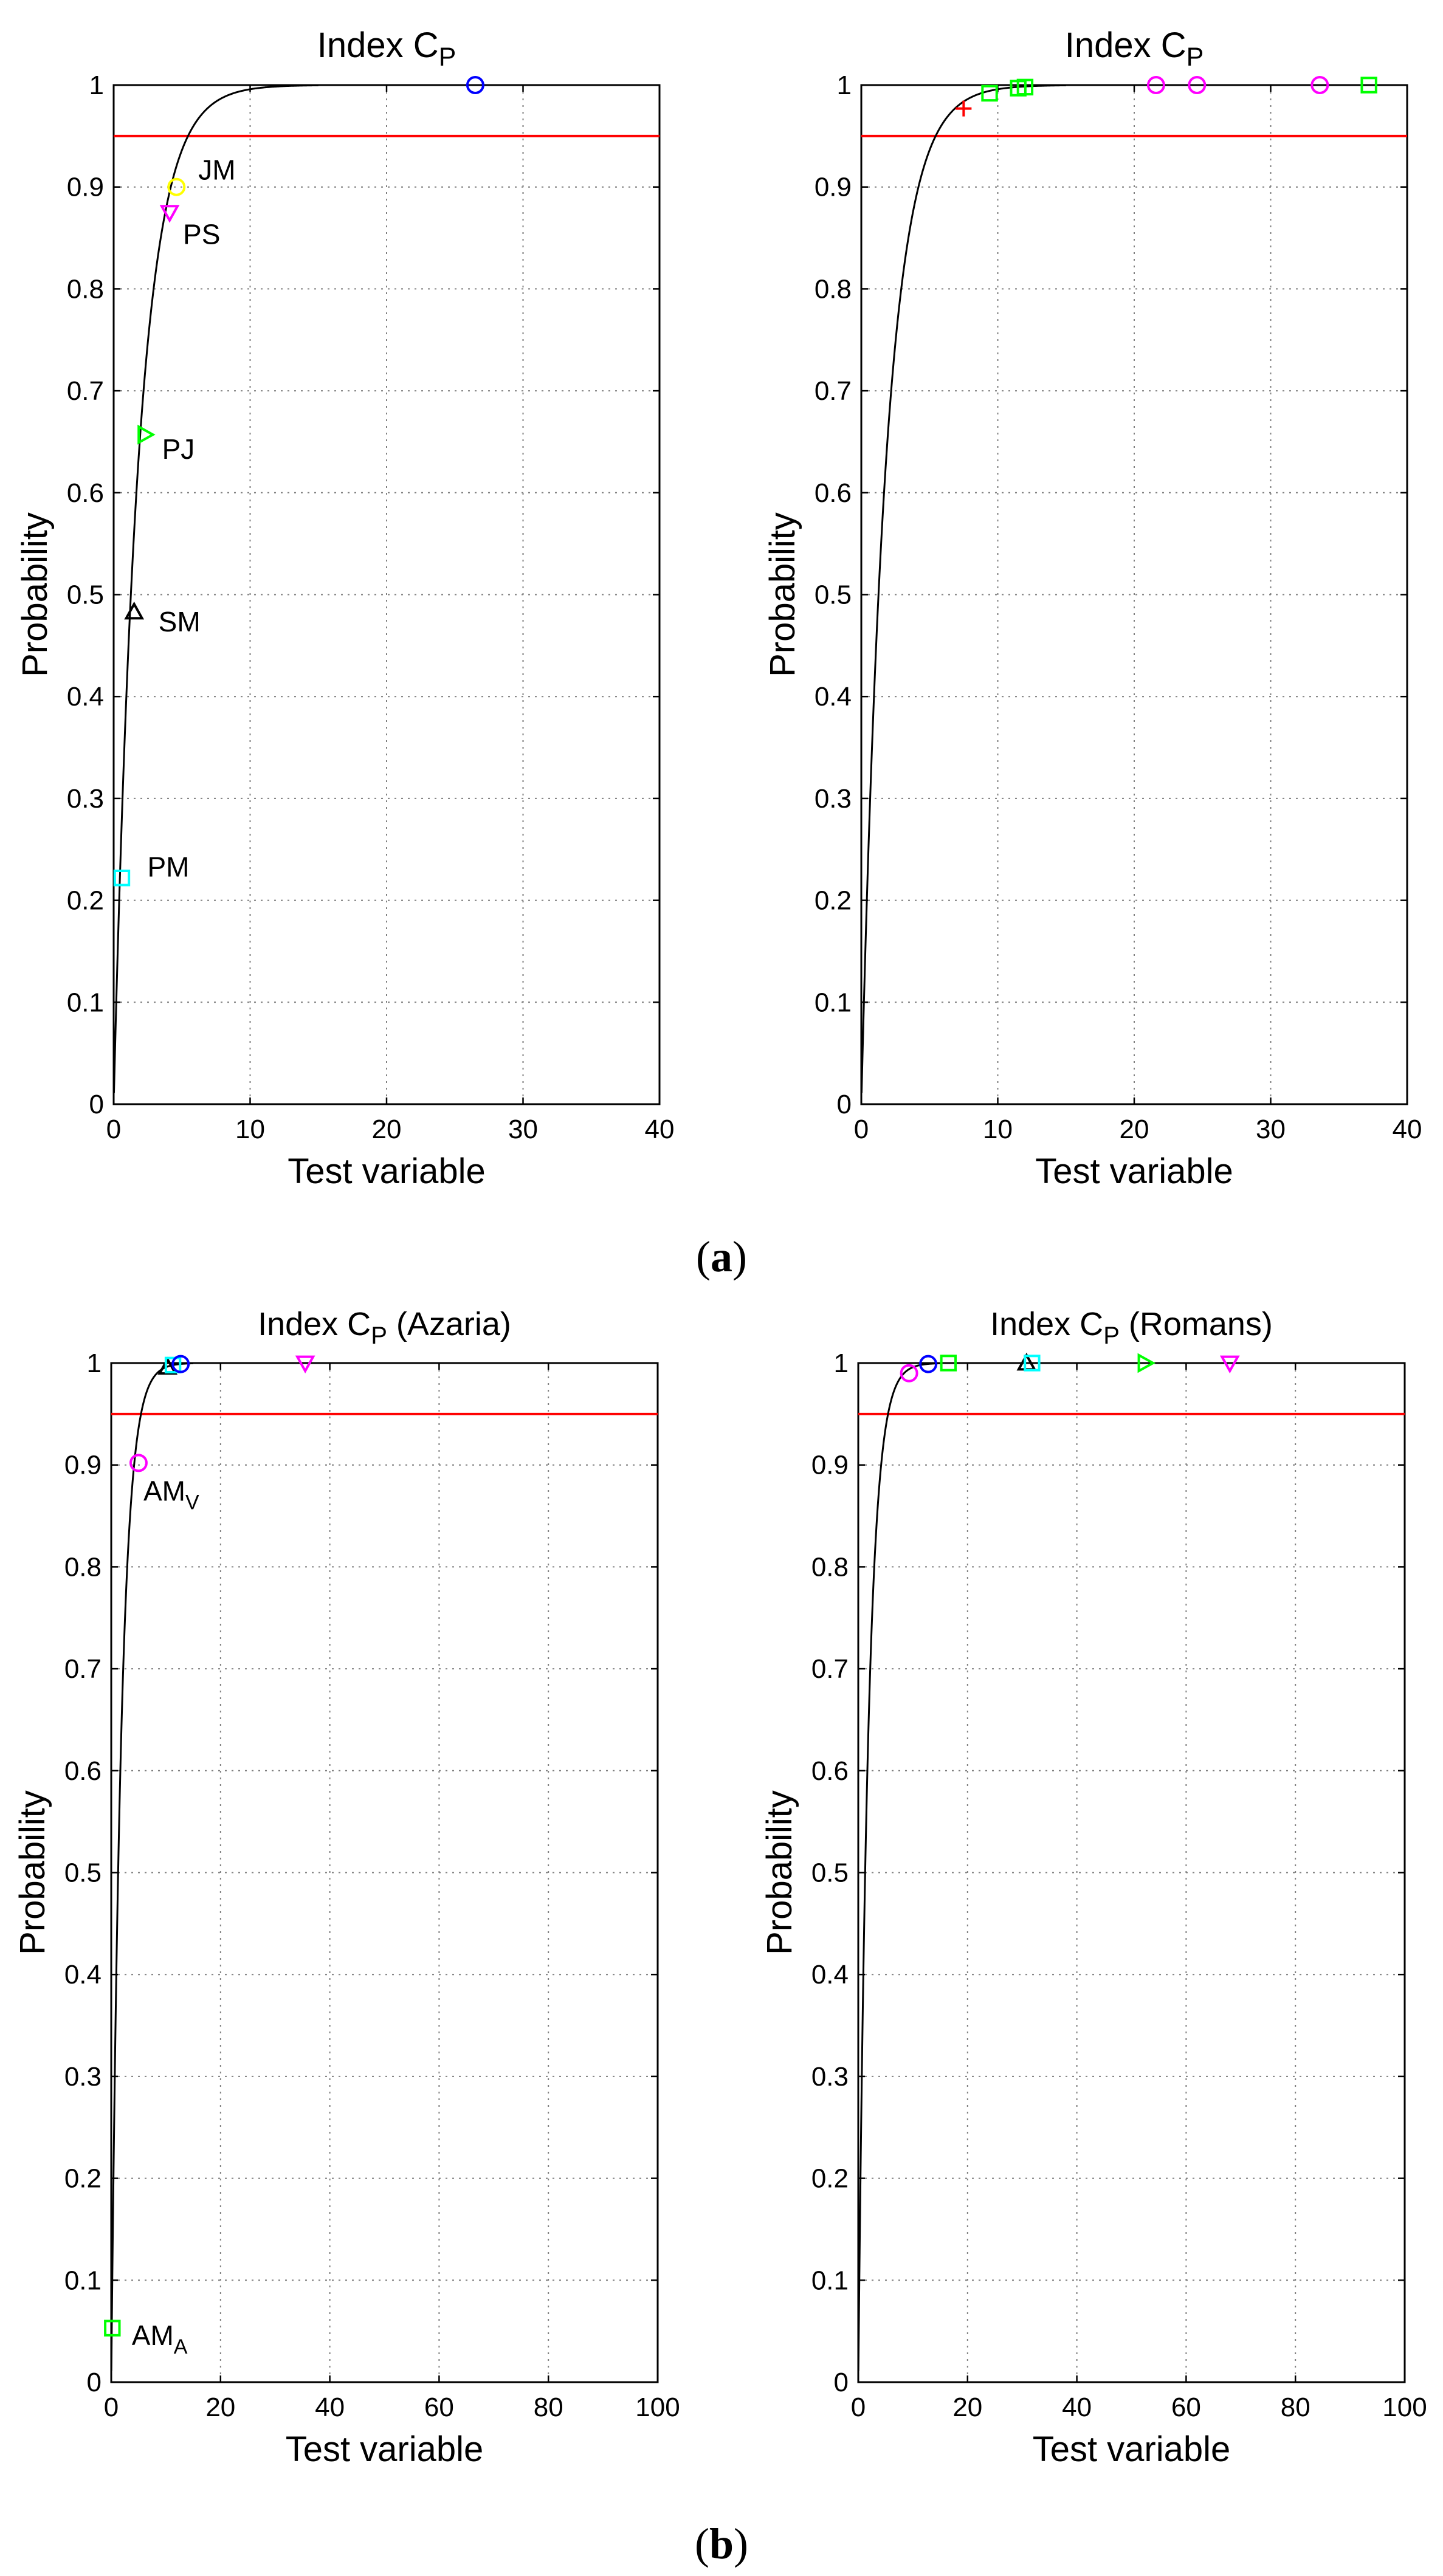 This screenshot has height=2576, width=1443. I want to click on point-label: JM, so click(217, 170).